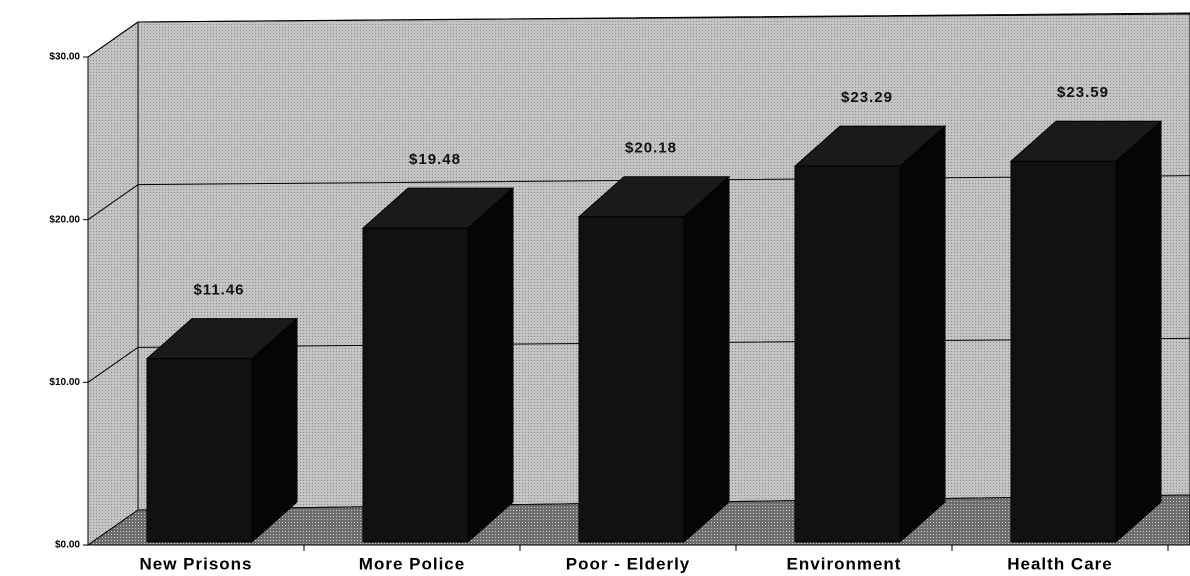  Describe the element at coordinates (64, 57) in the screenshot. I see `y-tick-label: $30.00` at that location.